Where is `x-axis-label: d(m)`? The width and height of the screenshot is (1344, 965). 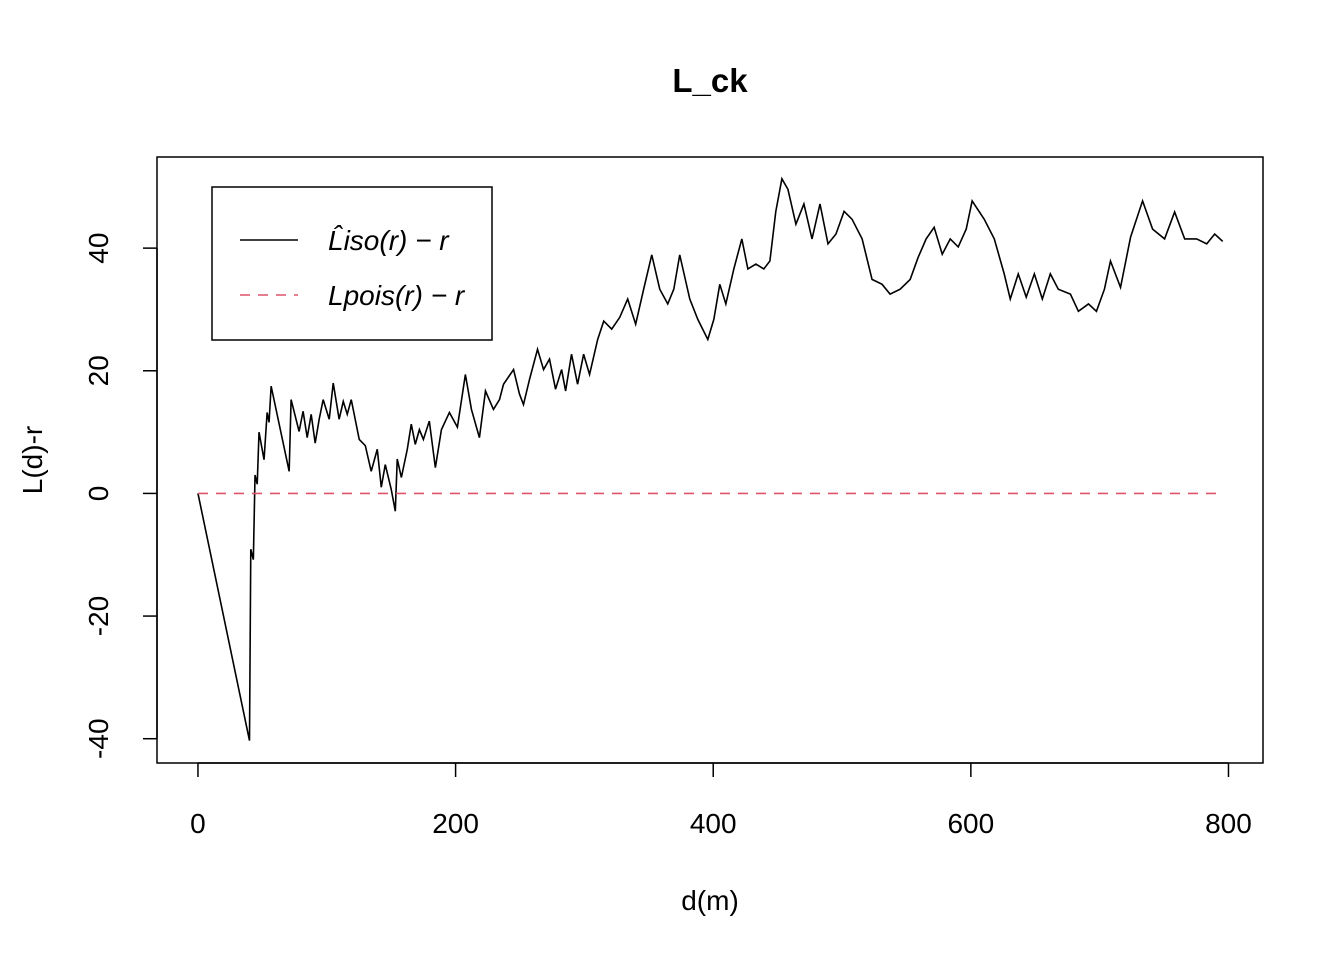 x-axis-label: d(m) is located at coordinates (710, 900).